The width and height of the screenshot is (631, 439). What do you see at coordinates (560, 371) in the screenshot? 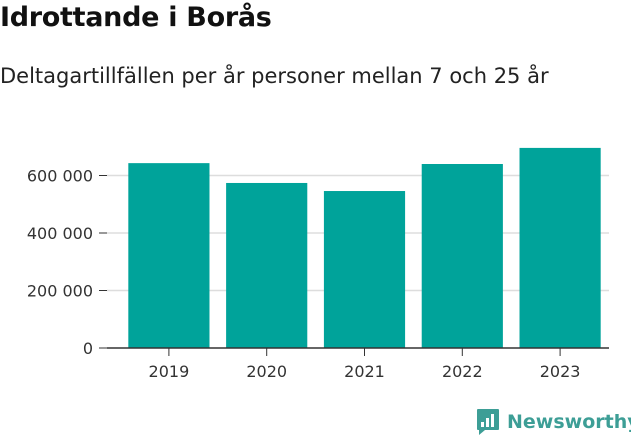
I see `x-tick-label: 2023` at bounding box center [560, 371].